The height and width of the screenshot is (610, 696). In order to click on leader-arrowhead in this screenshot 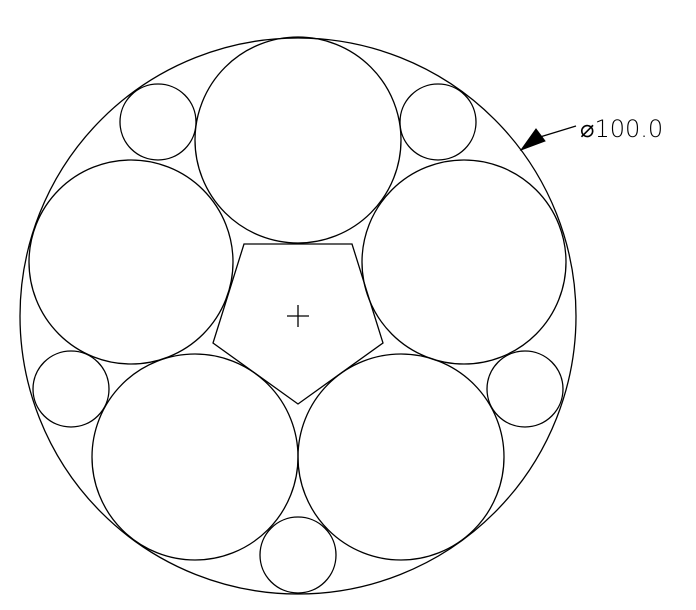, I will do `click(532, 140)`.